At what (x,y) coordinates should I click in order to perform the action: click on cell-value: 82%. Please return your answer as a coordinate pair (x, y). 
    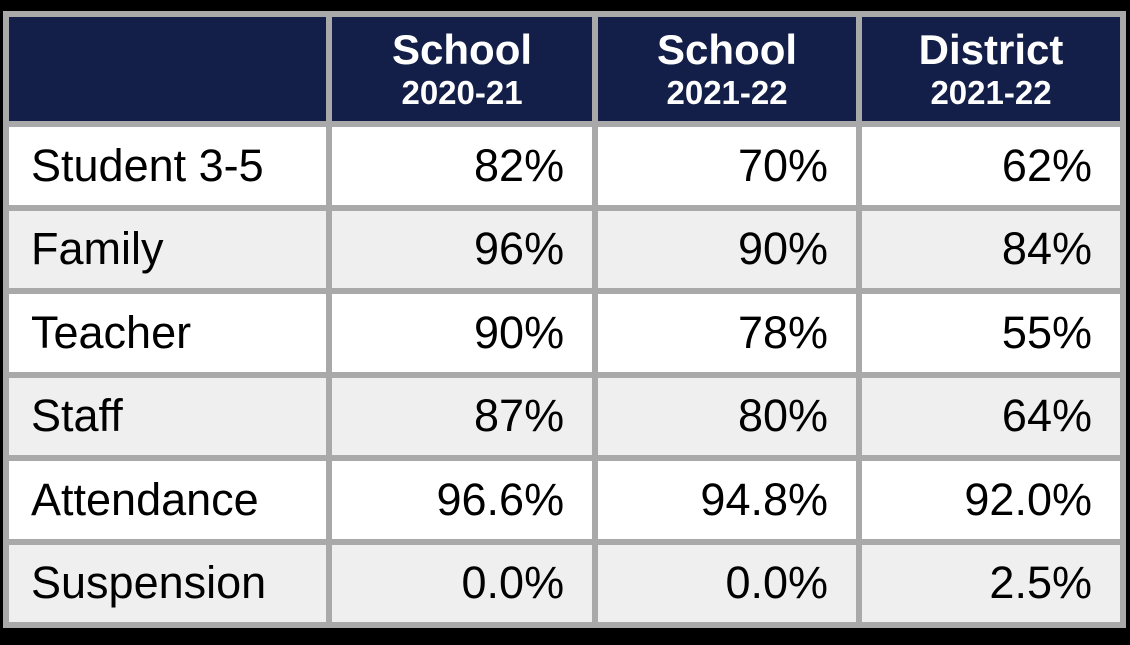
    Looking at the image, I should click on (462, 166).